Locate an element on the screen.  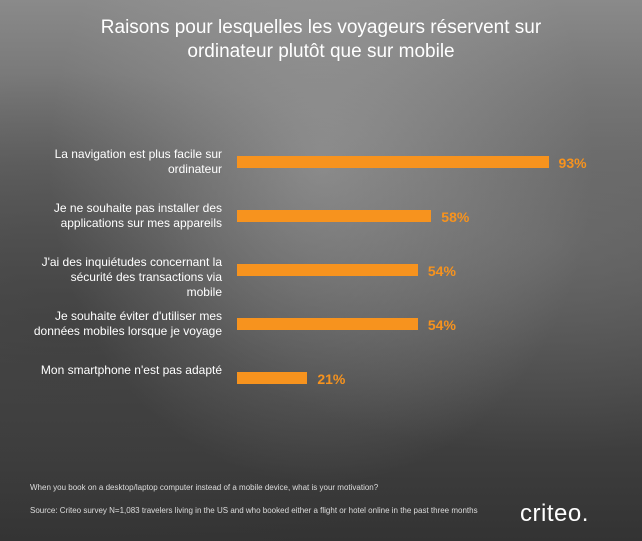
value-label: 58% is located at coordinates (455, 217).